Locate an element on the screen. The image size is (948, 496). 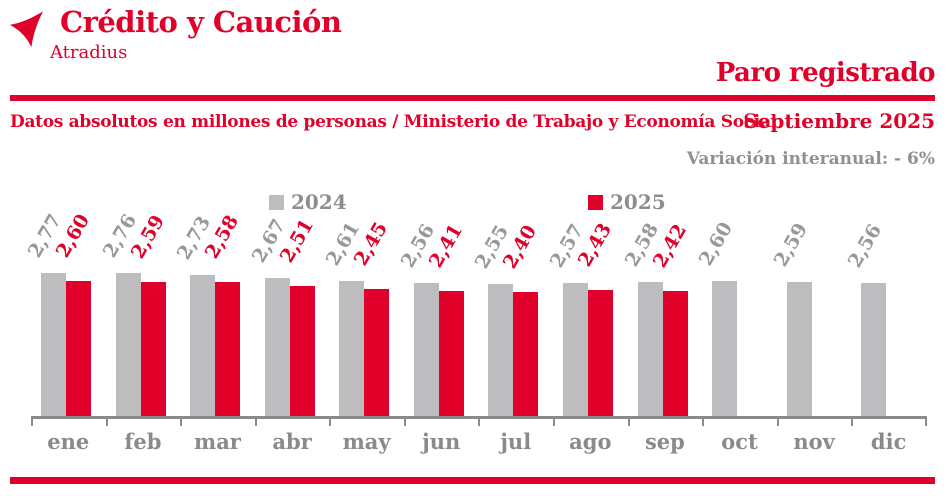
bar-2024-oct: 2,60 is located at coordinates (716, 317).